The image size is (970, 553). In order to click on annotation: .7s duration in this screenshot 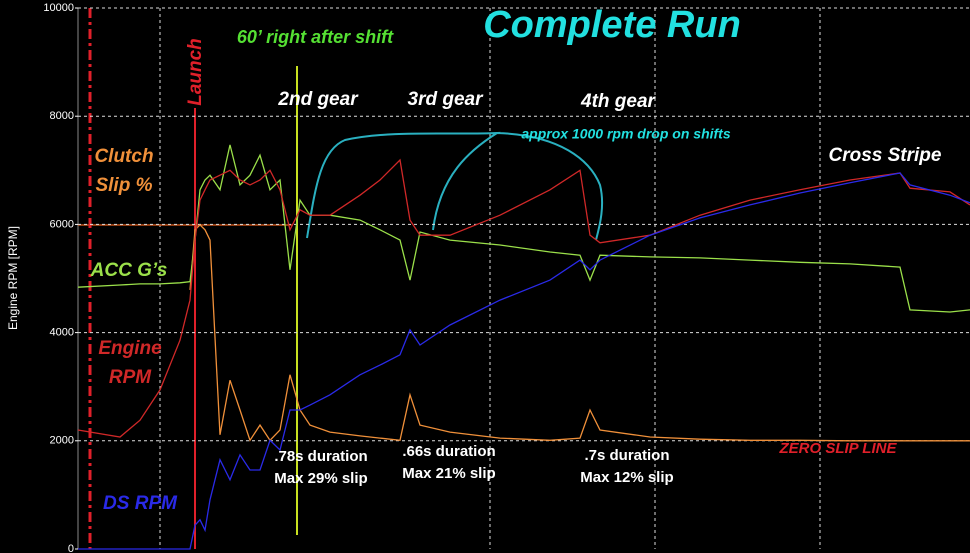, I will do `click(626, 455)`.